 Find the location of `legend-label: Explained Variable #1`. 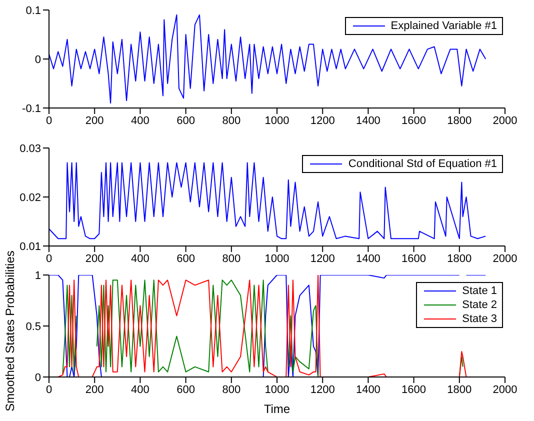

legend-label: Explained Variable #1 is located at coordinates (443, 26).